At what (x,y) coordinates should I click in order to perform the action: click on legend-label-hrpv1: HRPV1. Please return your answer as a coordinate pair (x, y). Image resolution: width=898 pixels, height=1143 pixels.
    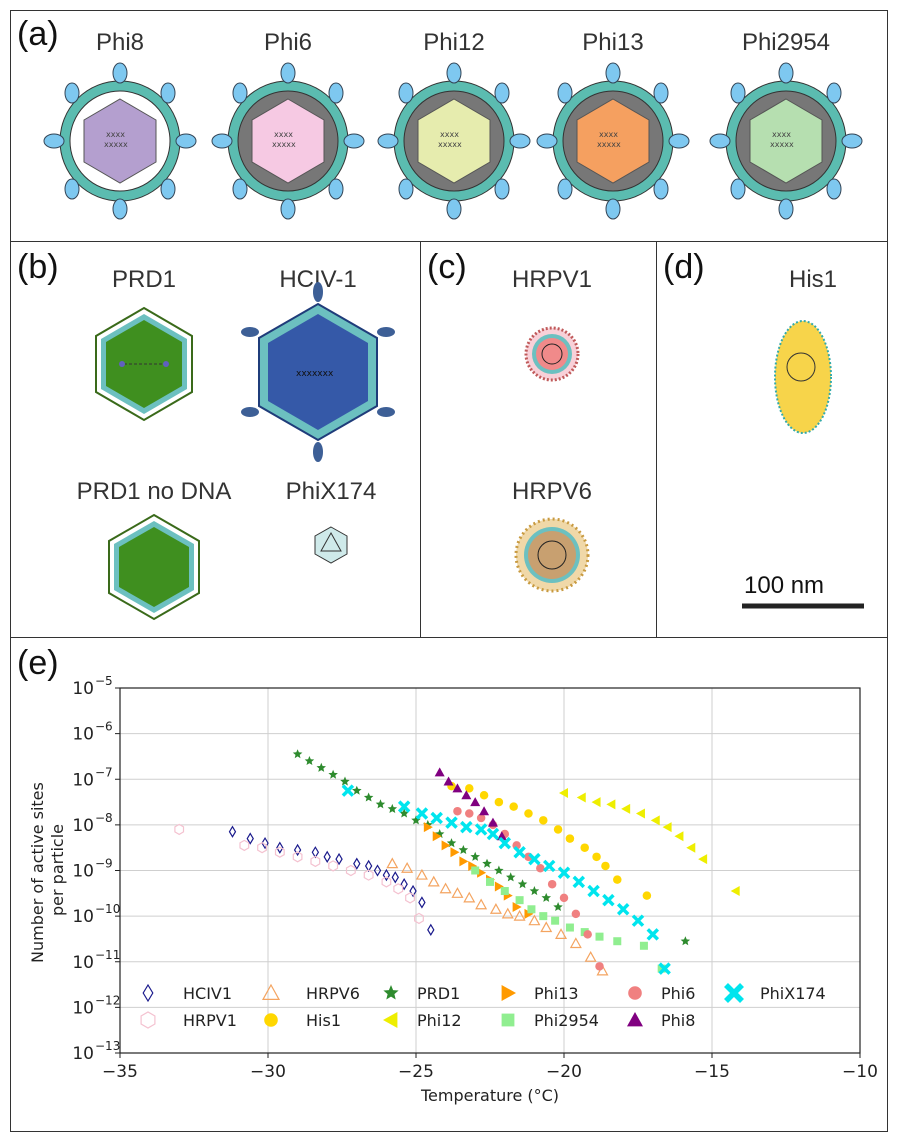
    Looking at the image, I should click on (210, 1020).